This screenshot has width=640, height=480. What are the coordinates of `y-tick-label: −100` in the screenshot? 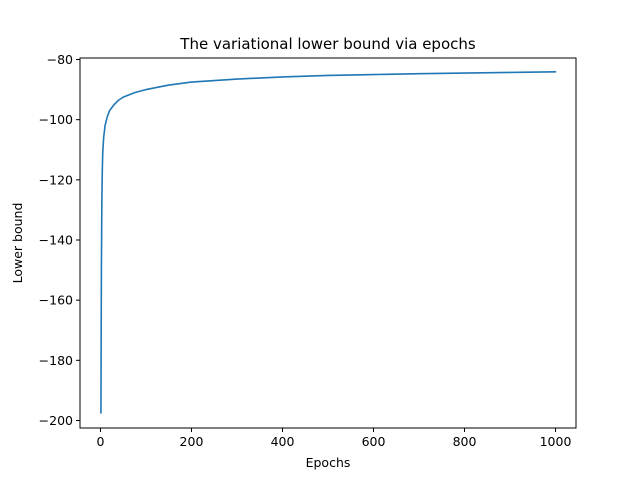 It's located at (56, 119).